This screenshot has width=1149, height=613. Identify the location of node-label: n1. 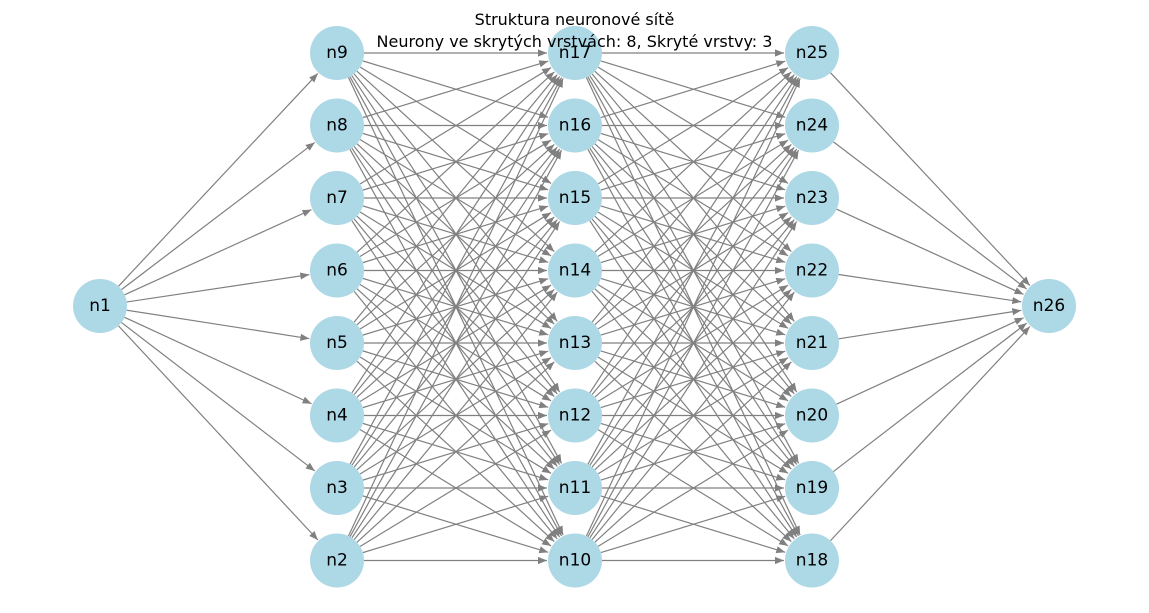
(100, 306).